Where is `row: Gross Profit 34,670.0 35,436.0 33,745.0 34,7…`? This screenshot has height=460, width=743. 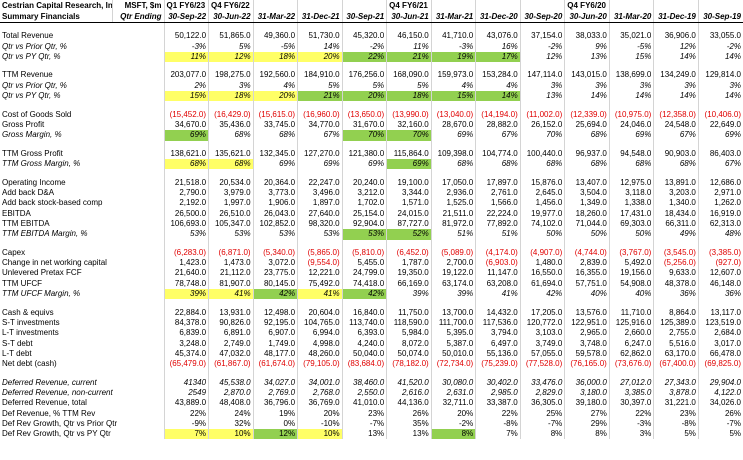 row: Gross Profit 34,670.0 35,436.0 33,745.0 34,7… is located at coordinates (371, 125).